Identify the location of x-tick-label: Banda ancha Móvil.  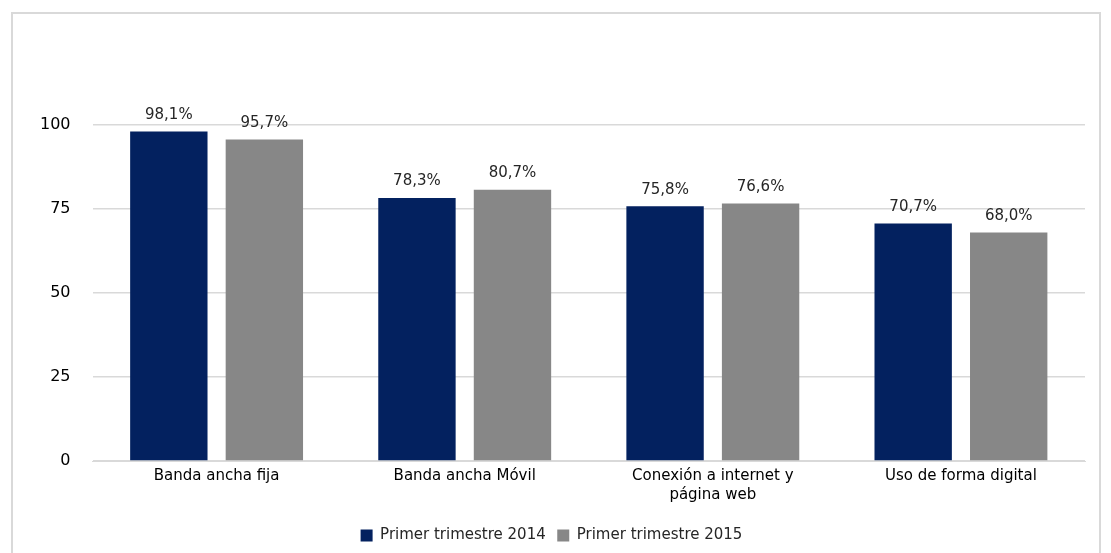
(464, 475).